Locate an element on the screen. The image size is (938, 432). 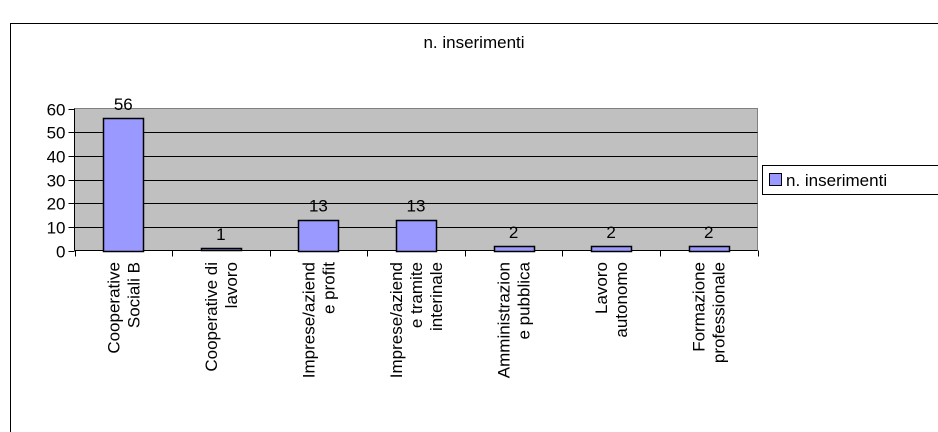
y-tick-label: 10 is located at coordinates (56, 228).